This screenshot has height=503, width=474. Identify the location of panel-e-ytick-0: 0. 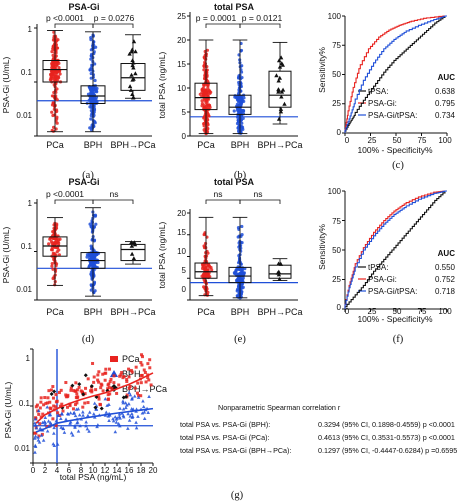
(184, 289).